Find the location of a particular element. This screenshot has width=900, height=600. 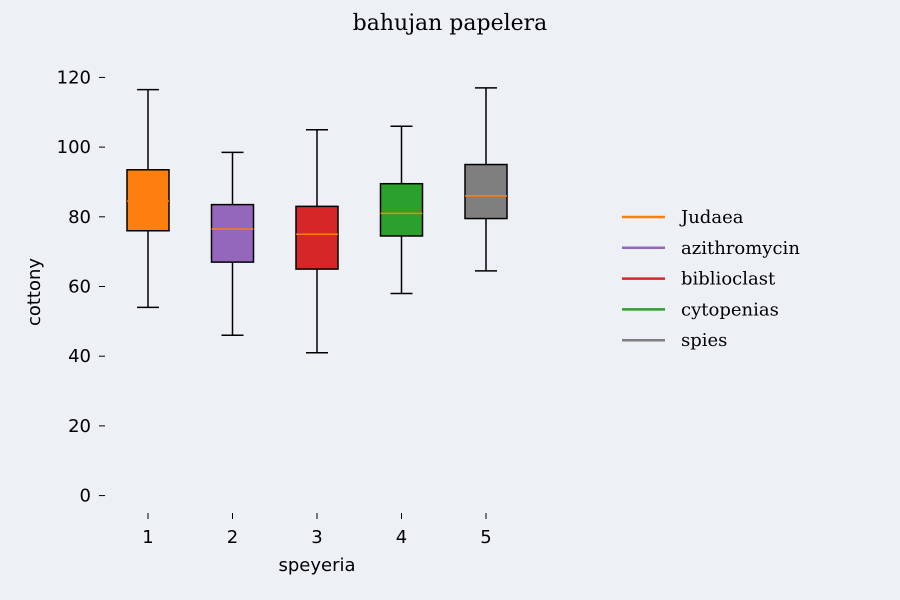

x-axis: 1 2 3 4 5 is located at coordinates (317, 530).